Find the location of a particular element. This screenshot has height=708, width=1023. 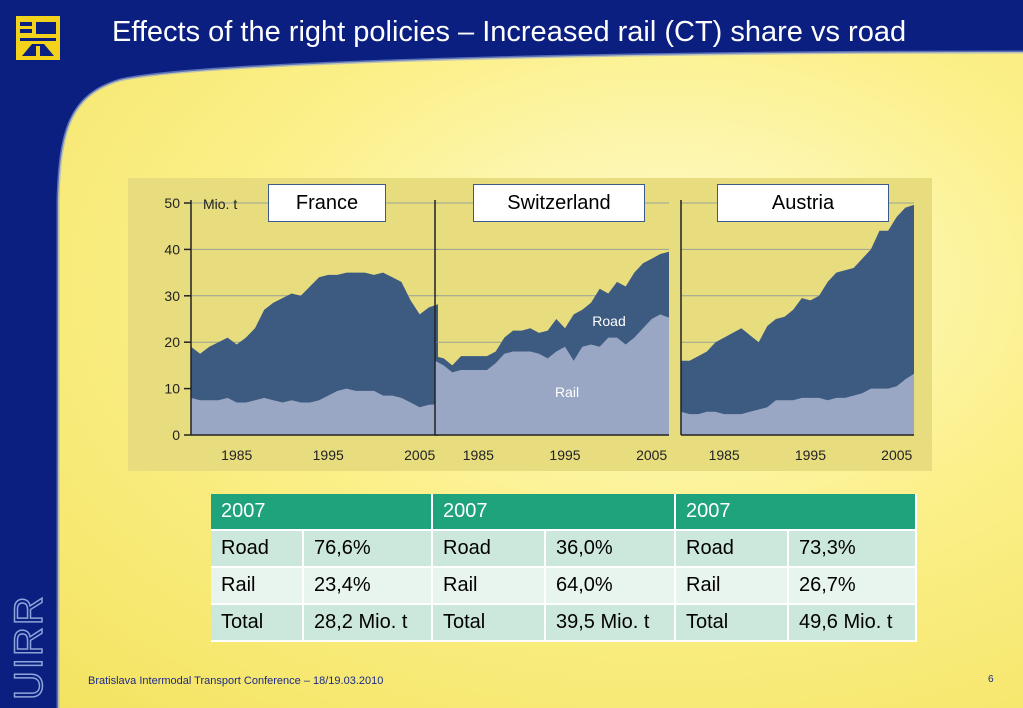

y-tick-label: 0 is located at coordinates (176, 435).